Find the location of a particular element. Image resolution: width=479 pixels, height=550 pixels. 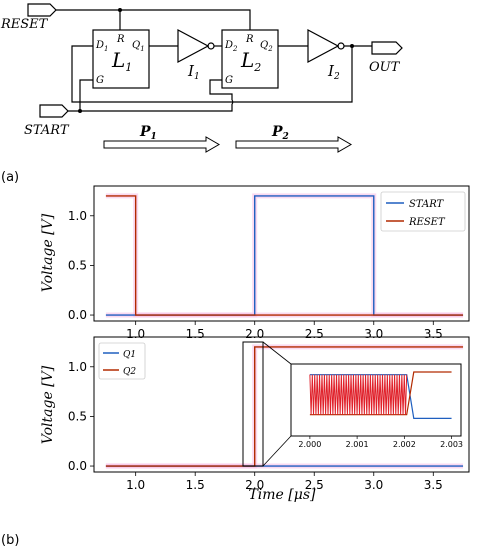

i1-label: I is located at coordinates (191, 71).